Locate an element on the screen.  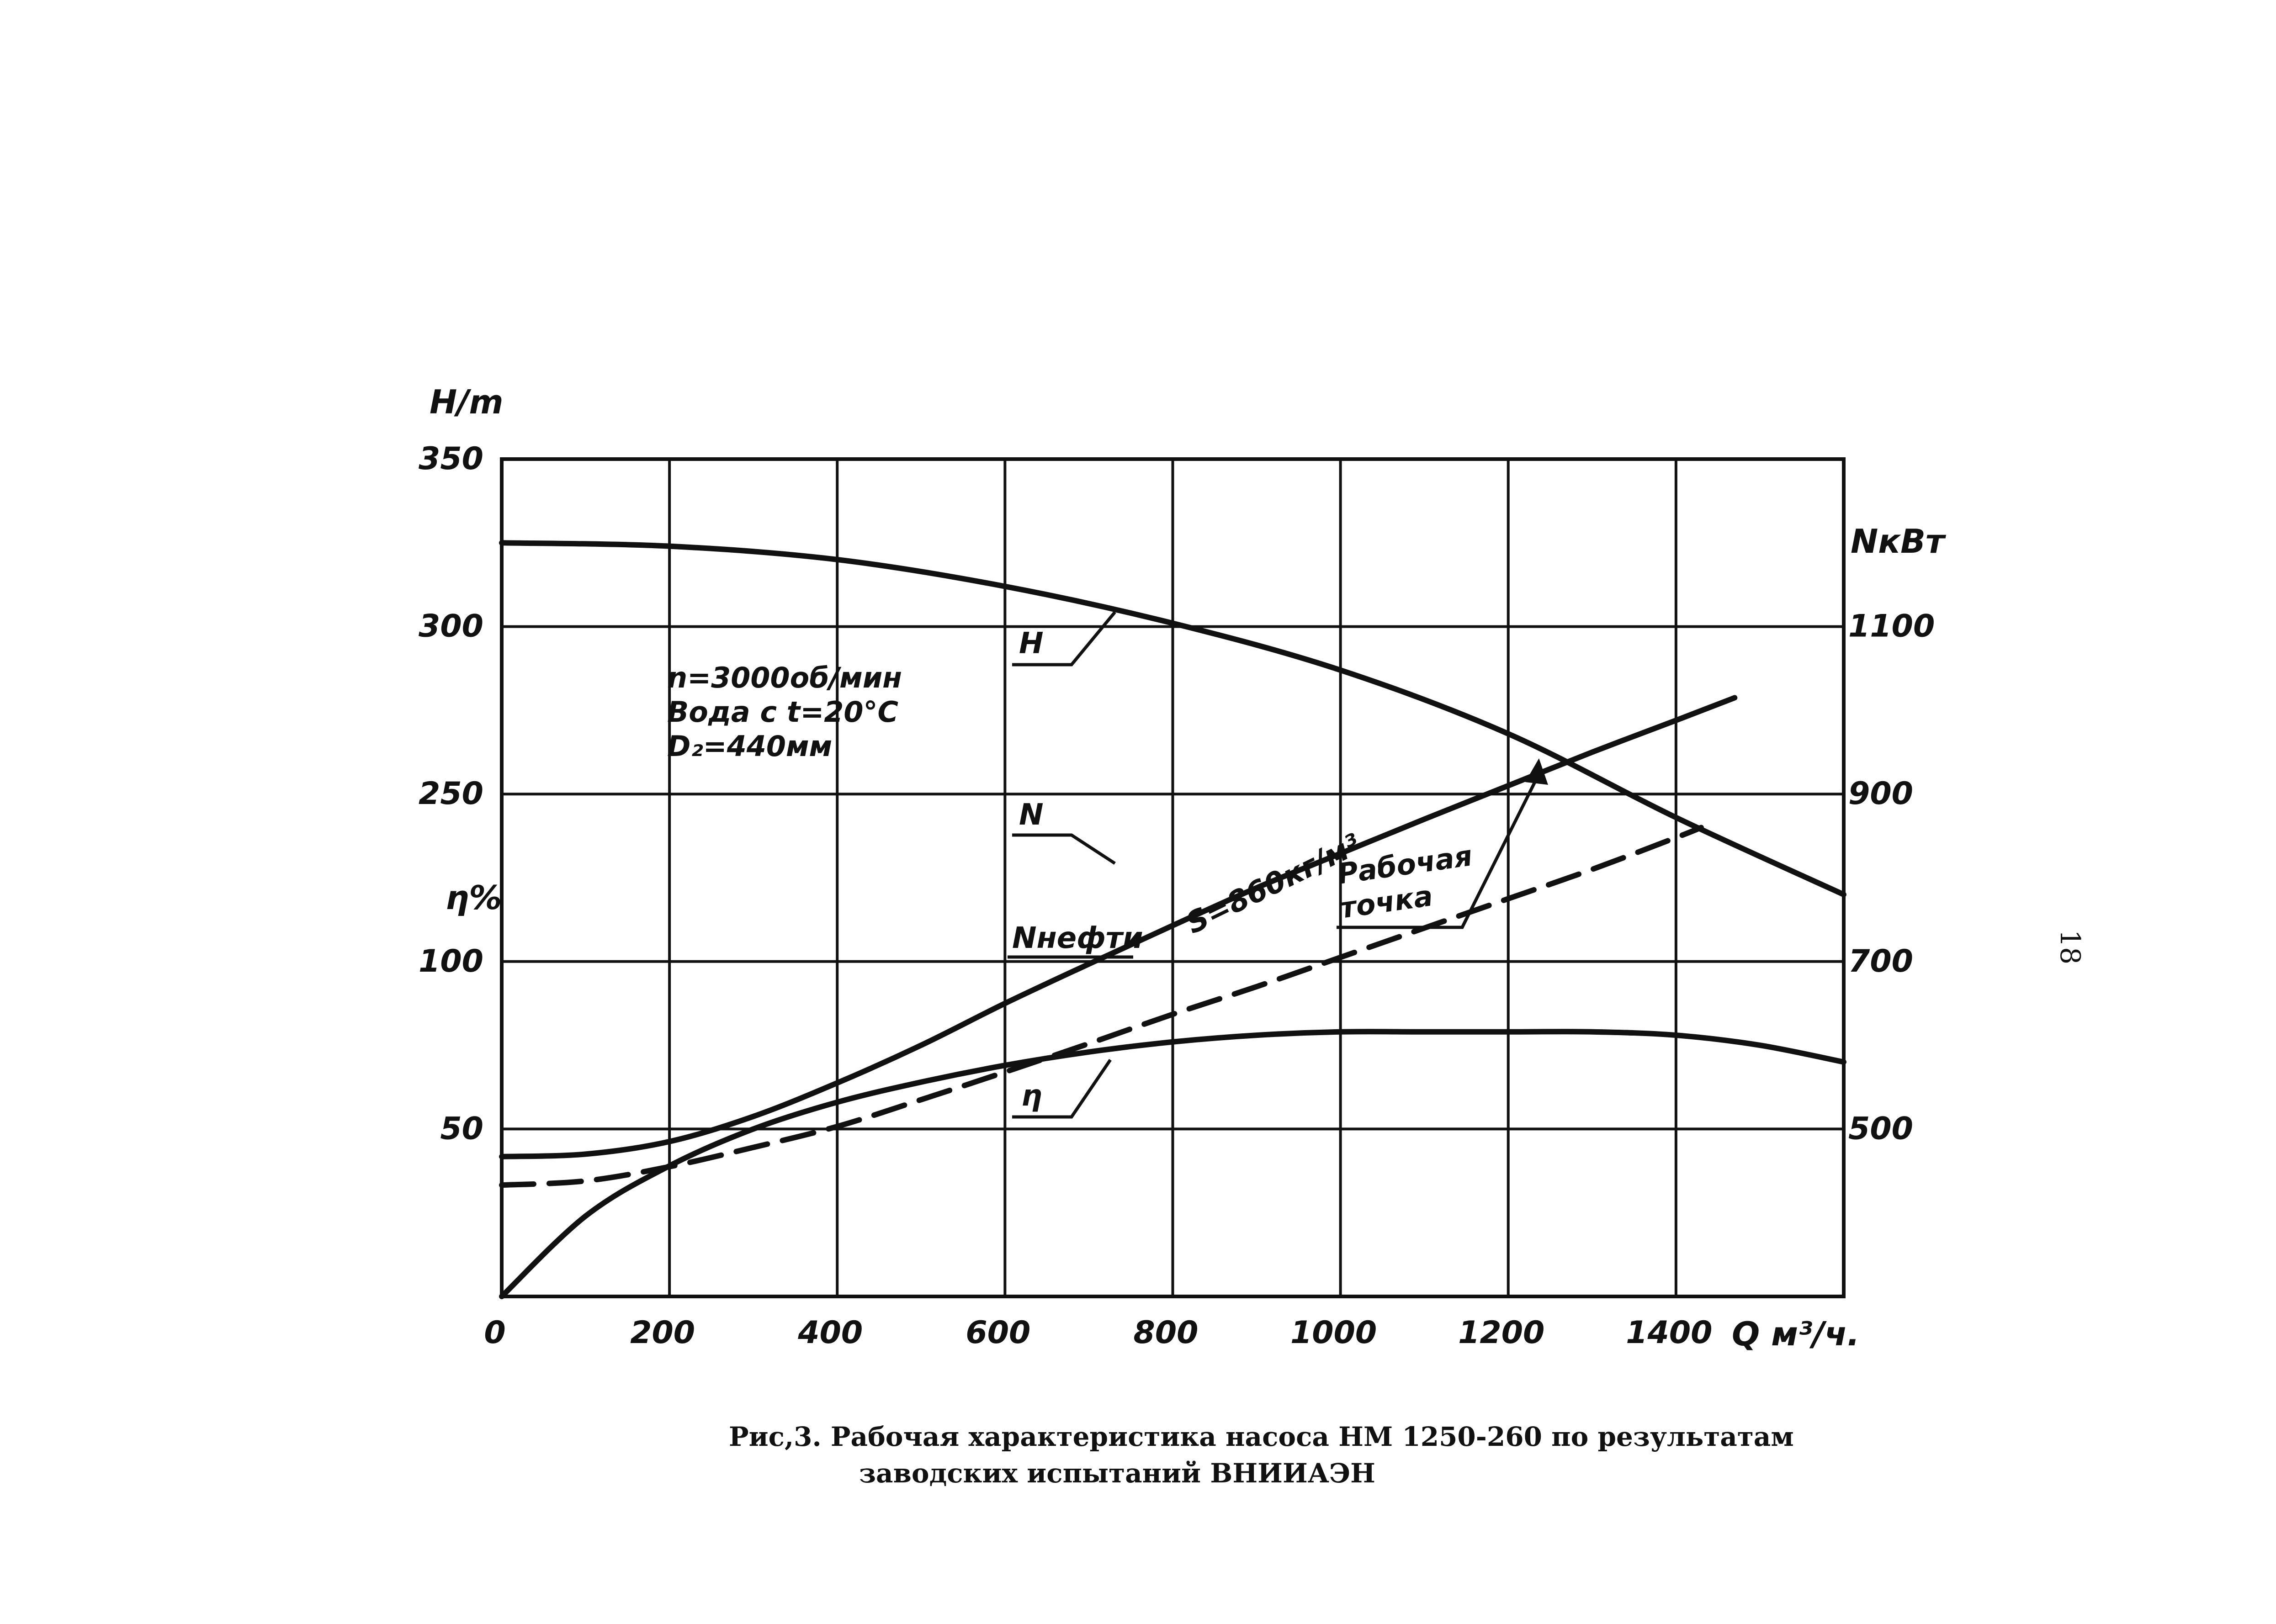
y-right-tick-label: 1100 is located at coordinates (1892, 626).